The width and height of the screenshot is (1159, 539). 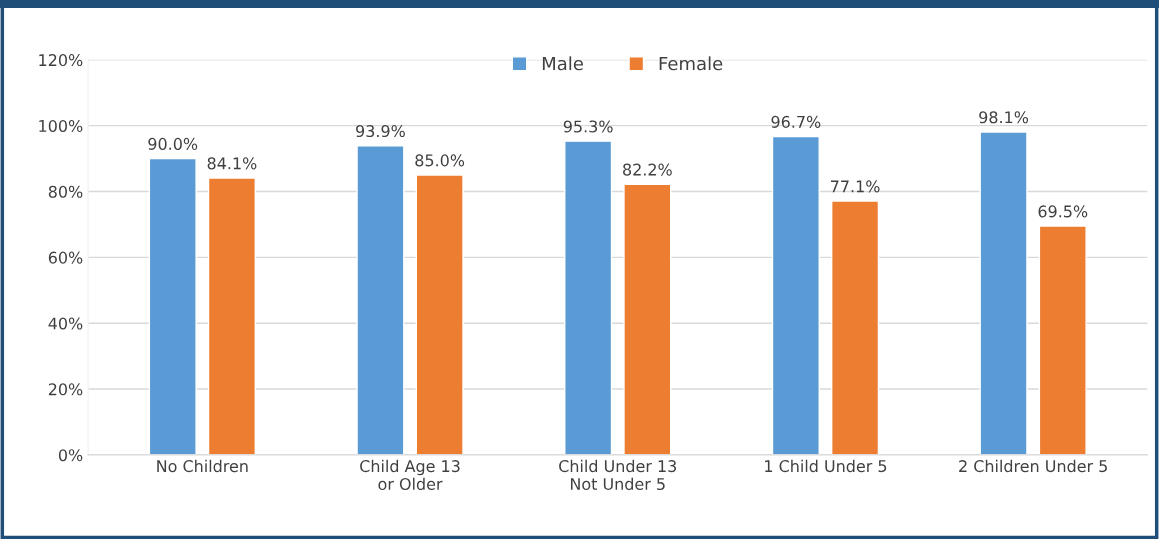 I want to click on legend-label: Male, so click(x=562, y=63).